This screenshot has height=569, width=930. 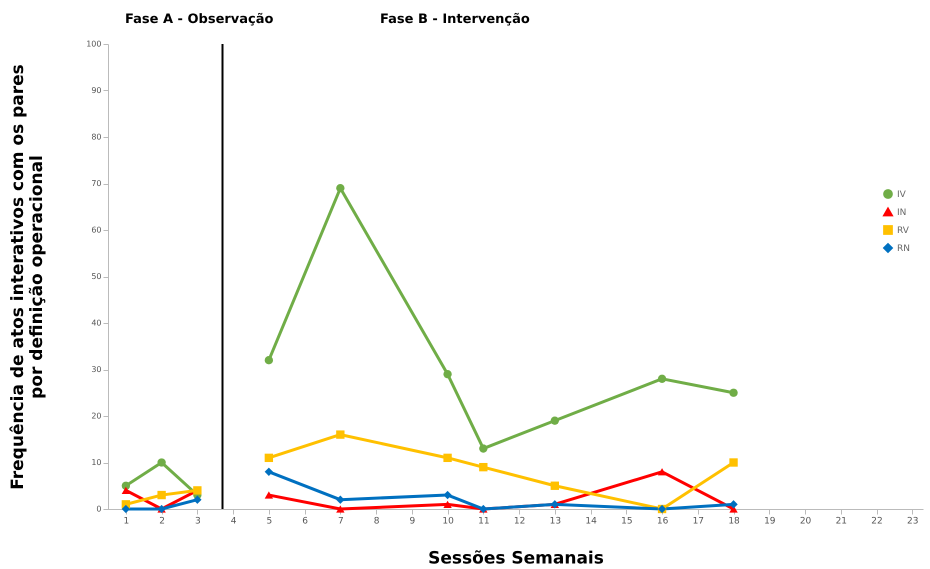 What do you see at coordinates (96, 369) in the screenshot?
I see `y-tick-label: 30` at bounding box center [96, 369].